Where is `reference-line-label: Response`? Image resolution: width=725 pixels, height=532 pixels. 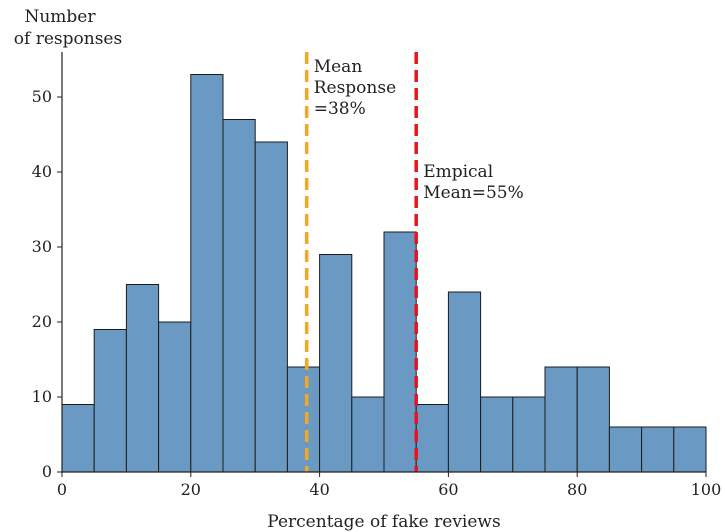
reference-line-label: Response is located at coordinates (355, 88).